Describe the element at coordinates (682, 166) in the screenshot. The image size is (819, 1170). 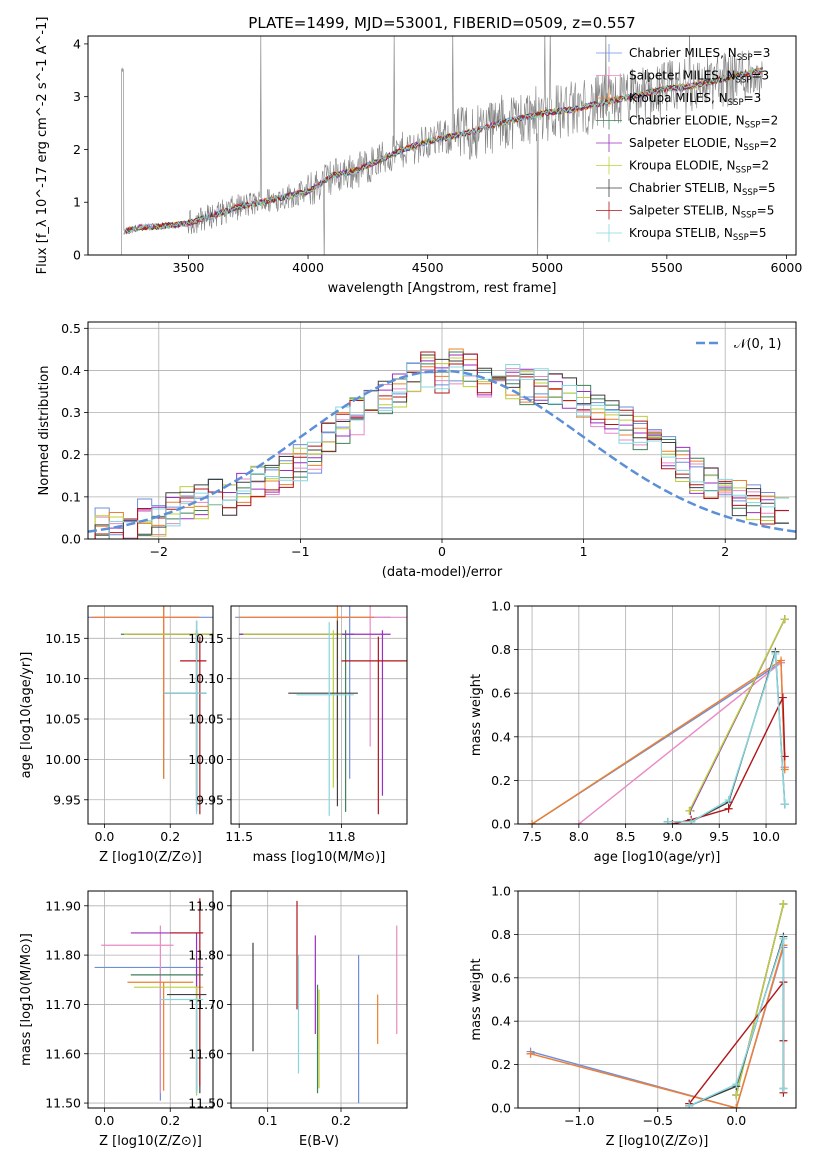
I see `legend-label-text: Kroupa ELODIE, N` at that location.